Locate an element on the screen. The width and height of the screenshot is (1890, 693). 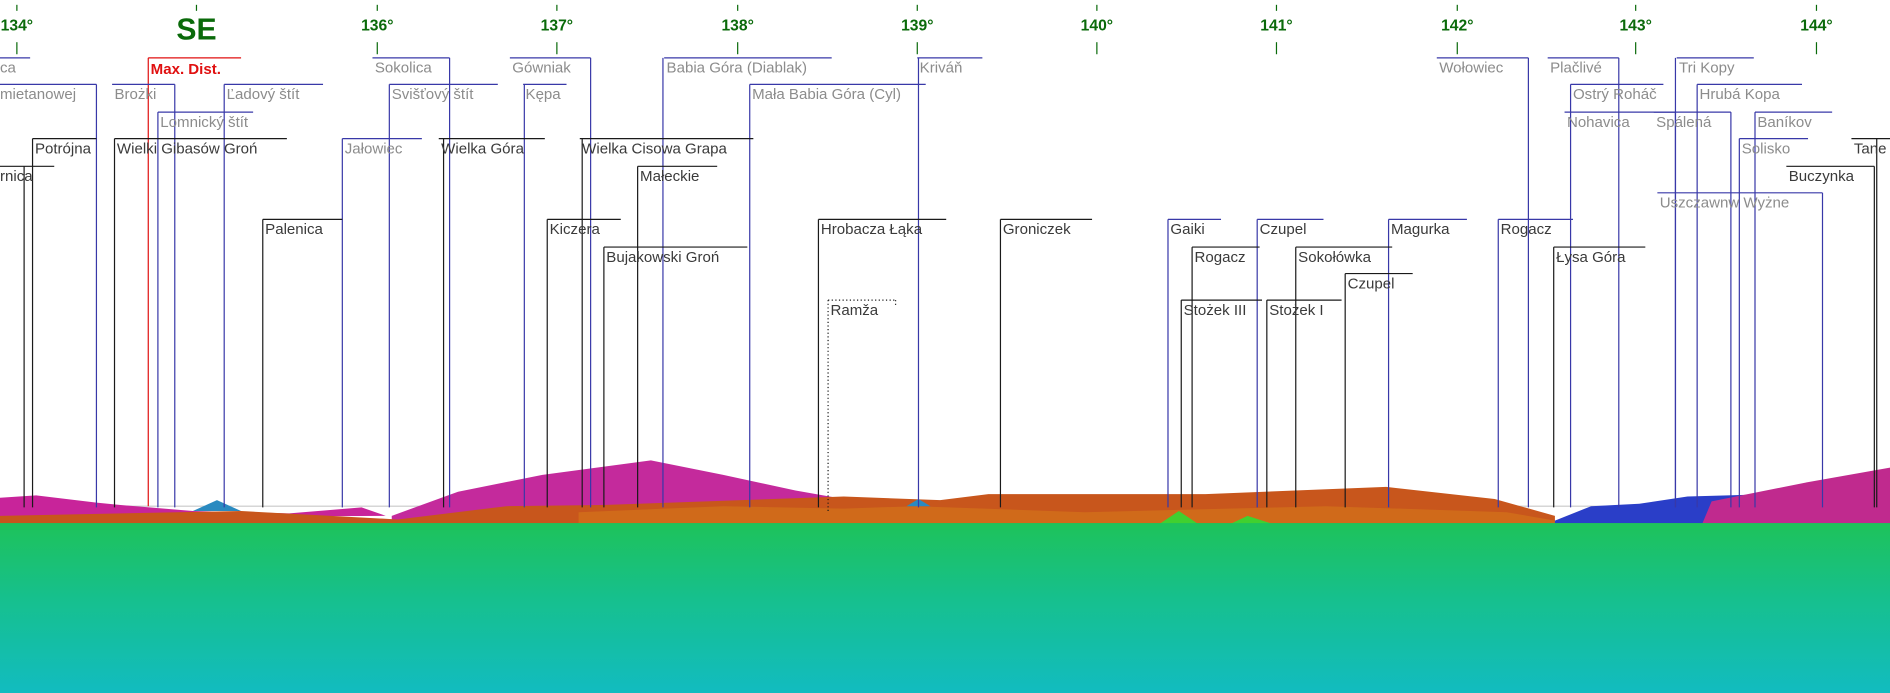
peak-label: Solisko is located at coordinates (1766, 148).